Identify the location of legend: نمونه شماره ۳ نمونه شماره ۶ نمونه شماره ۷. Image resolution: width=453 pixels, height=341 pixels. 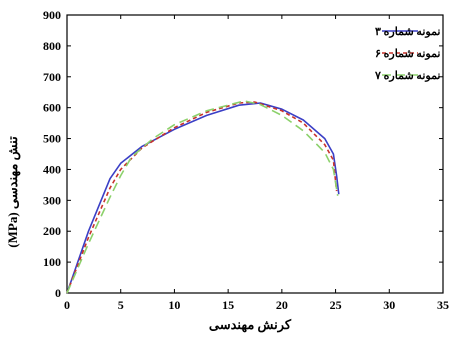
(407, 54).